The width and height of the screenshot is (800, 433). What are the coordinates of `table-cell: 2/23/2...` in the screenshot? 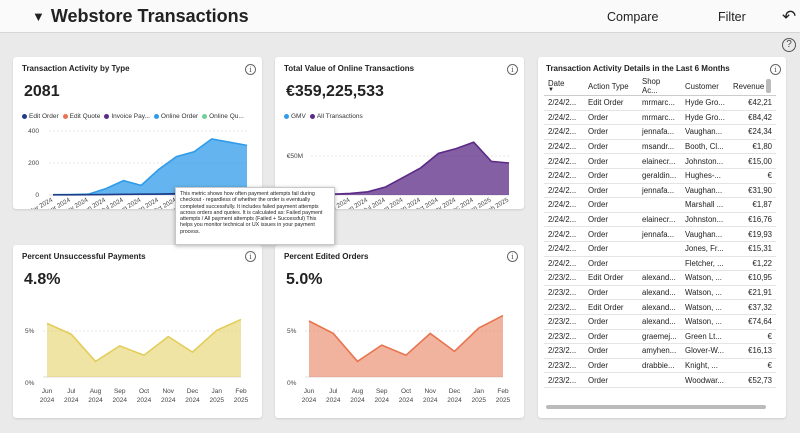 It's located at (564, 322).